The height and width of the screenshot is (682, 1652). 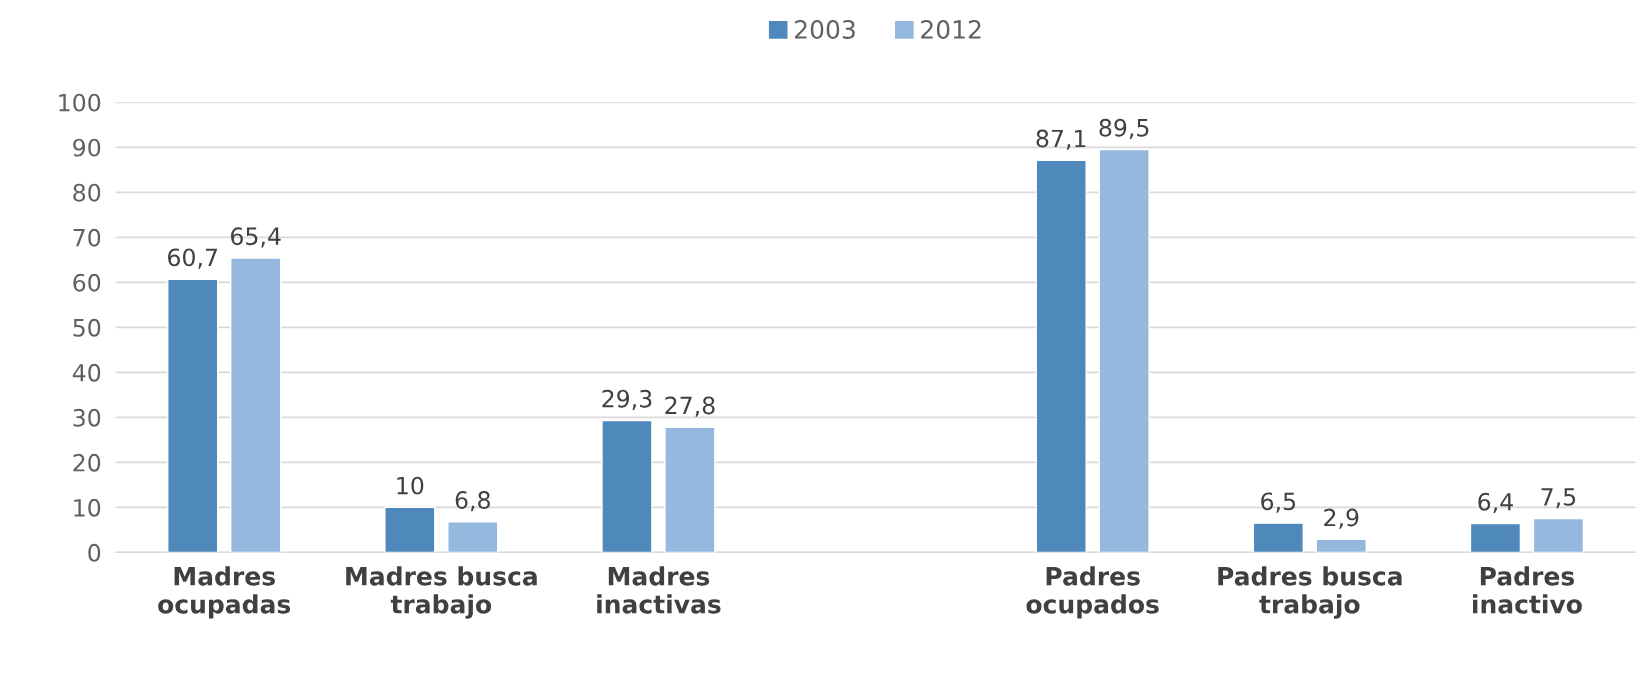 I want to click on x-tick-label: Madres inactivas, so click(x=659, y=590).